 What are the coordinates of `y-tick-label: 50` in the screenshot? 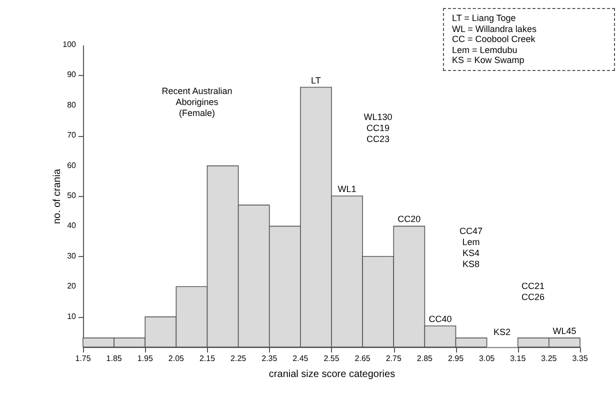 It's located at (72, 195).